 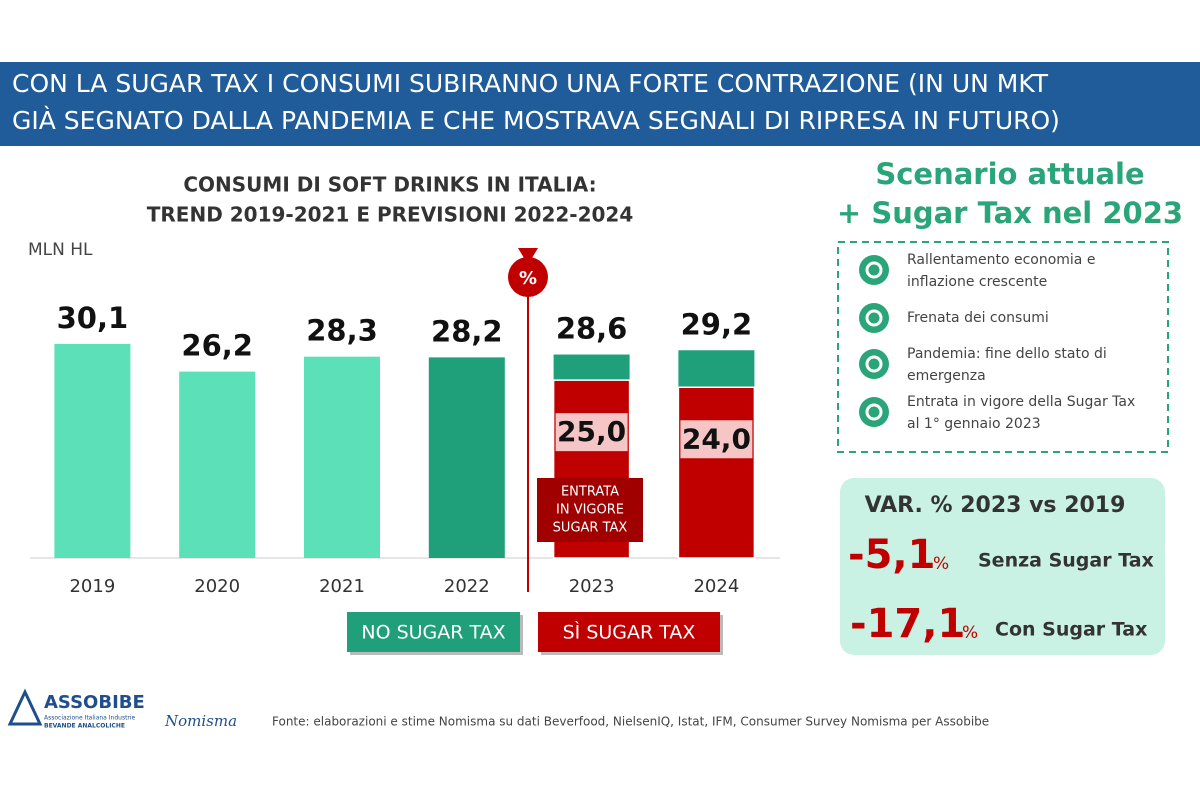 I want to click on icon-label: %, so click(x=528, y=278).